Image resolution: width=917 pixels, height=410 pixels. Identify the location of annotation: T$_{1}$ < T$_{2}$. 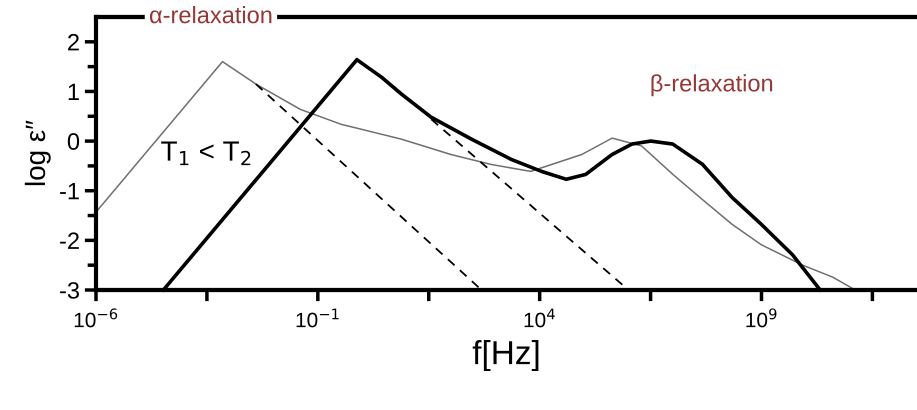
(205, 154).